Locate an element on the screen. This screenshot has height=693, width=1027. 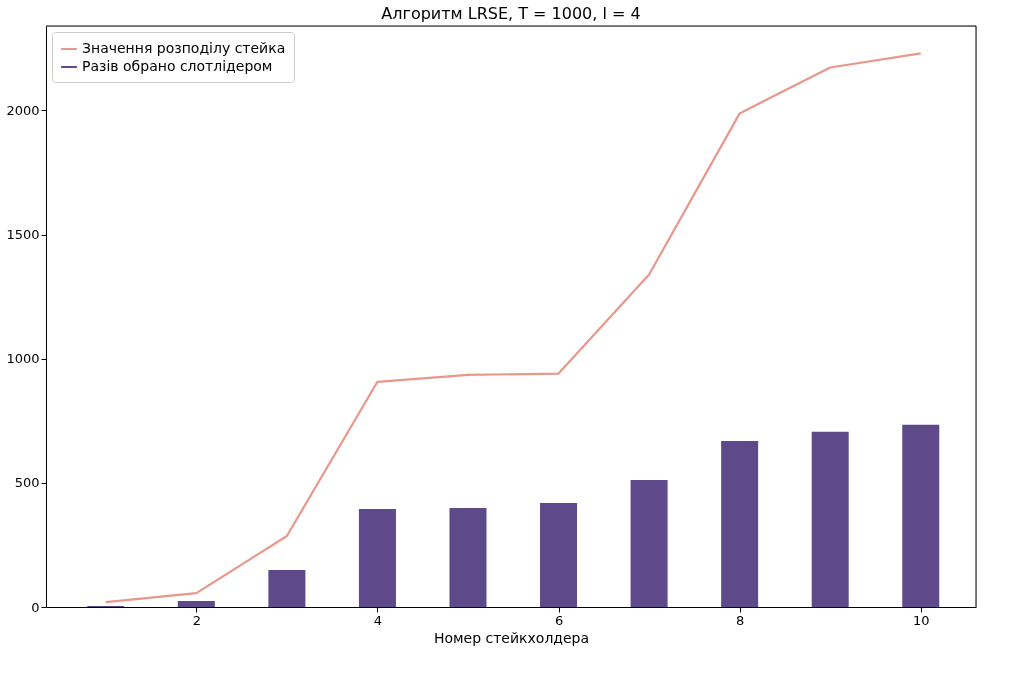
x-tick-label: 2 is located at coordinates (196, 620).